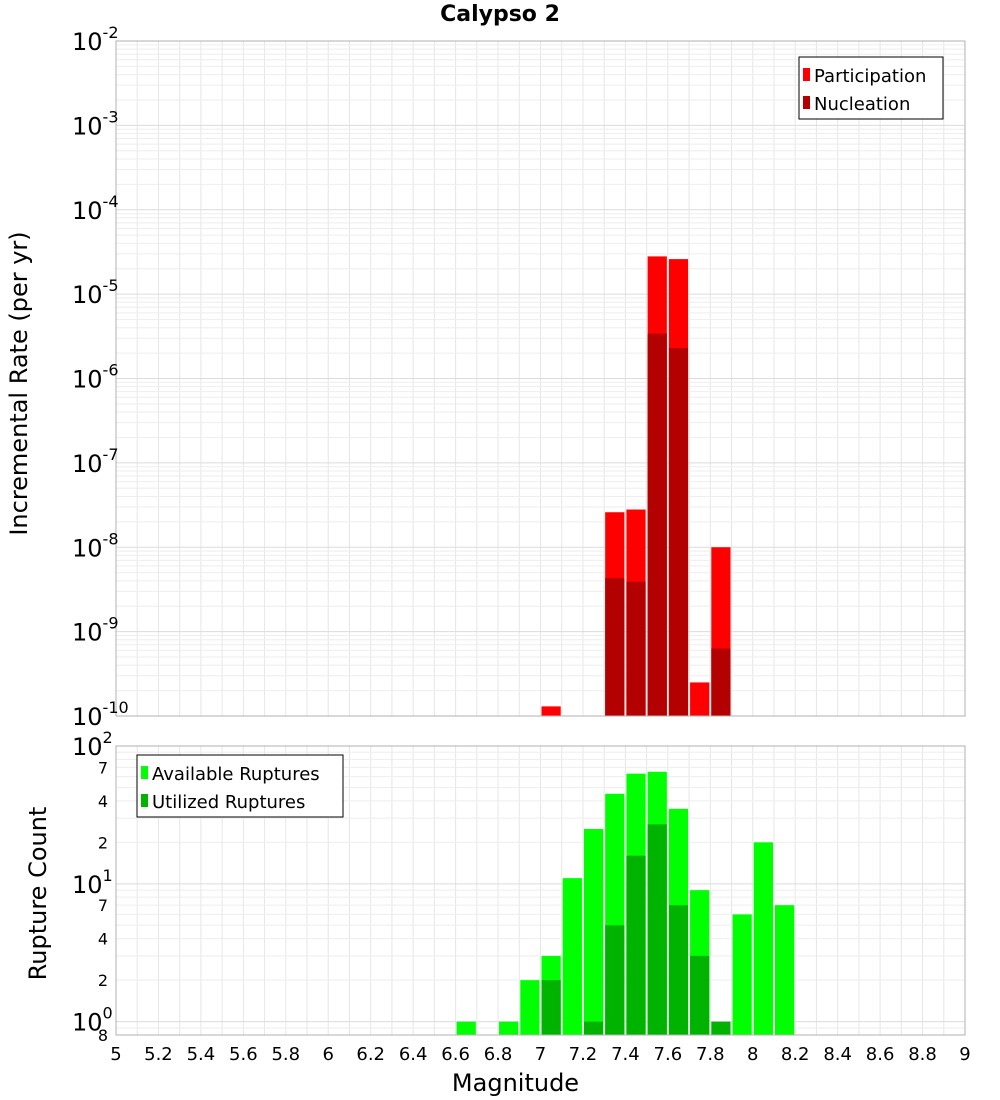 The width and height of the screenshot is (1000, 1100). Describe the element at coordinates (111, 454) in the screenshot. I see `y-tick-exponent: -7` at that location.